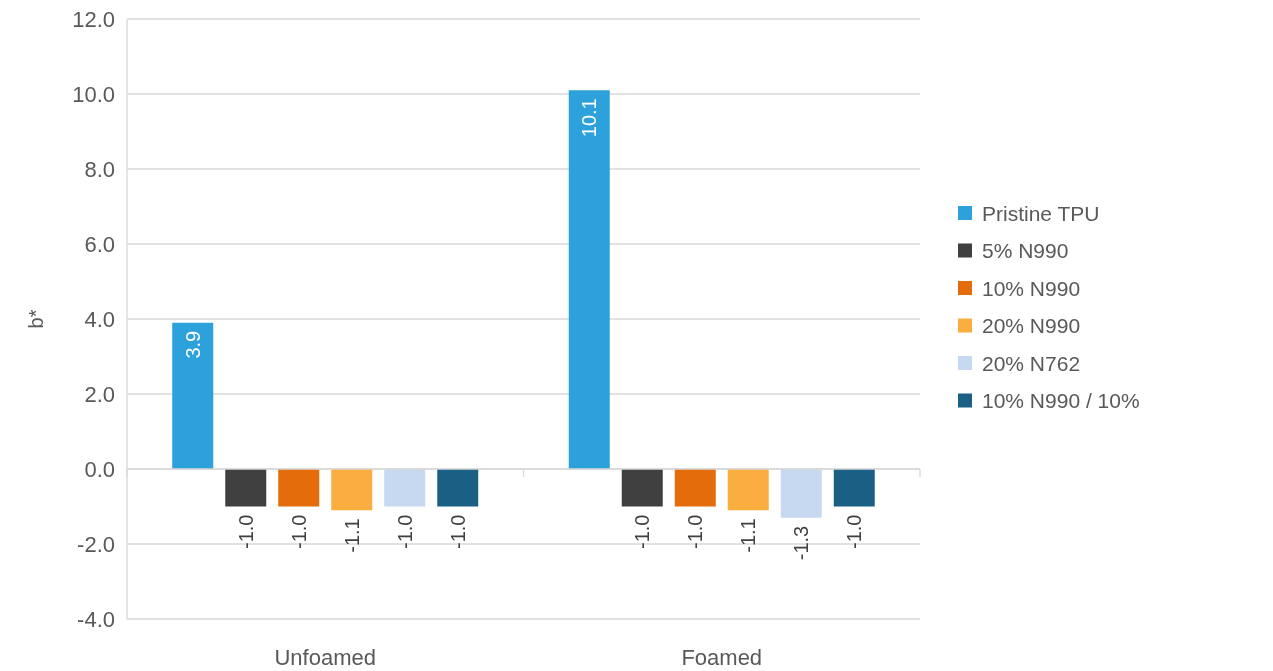  I want to click on y-tick-label: 10.0, so click(93, 94).